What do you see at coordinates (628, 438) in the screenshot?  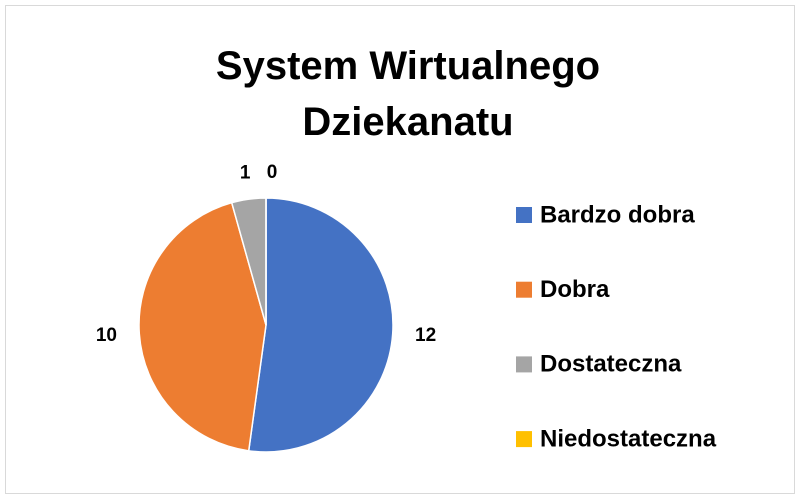 I see `legend-label: Niedostateczna` at bounding box center [628, 438].